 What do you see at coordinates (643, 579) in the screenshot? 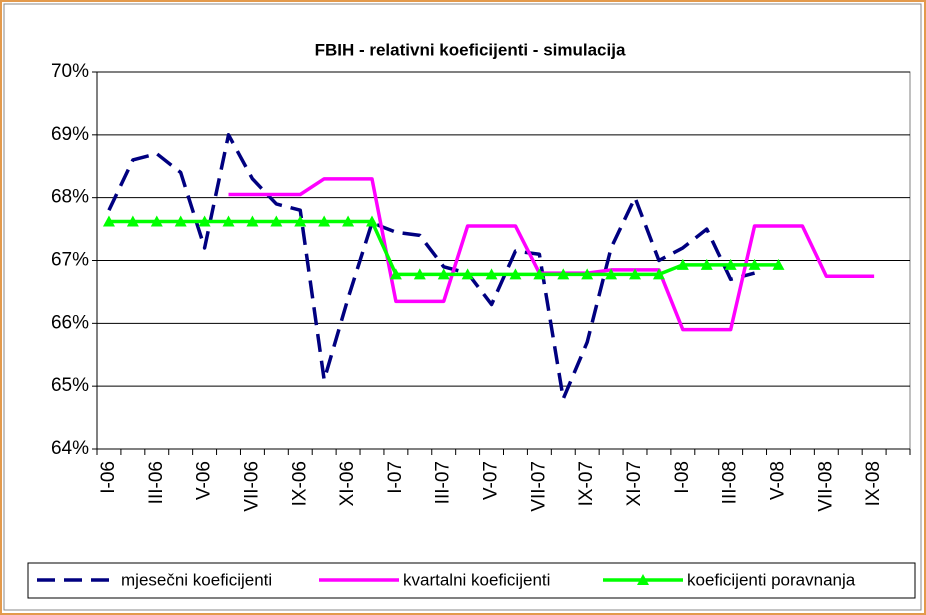
I see `legend-marker` at bounding box center [643, 579].